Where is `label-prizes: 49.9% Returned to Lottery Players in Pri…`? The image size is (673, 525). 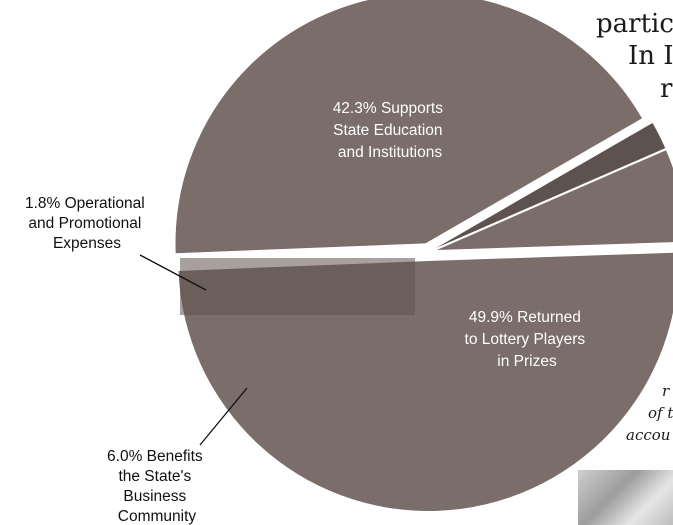
label-prizes: 49.9% Returned to Lottery Players in Pri… is located at coordinates (527, 339).